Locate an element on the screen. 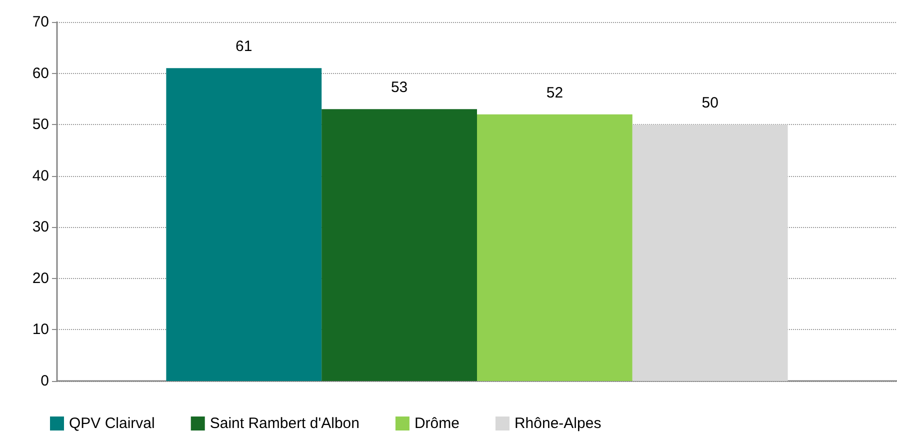 Image resolution: width=897 pixels, height=441 pixels. legend-label: QPV Clairval is located at coordinates (112, 423).